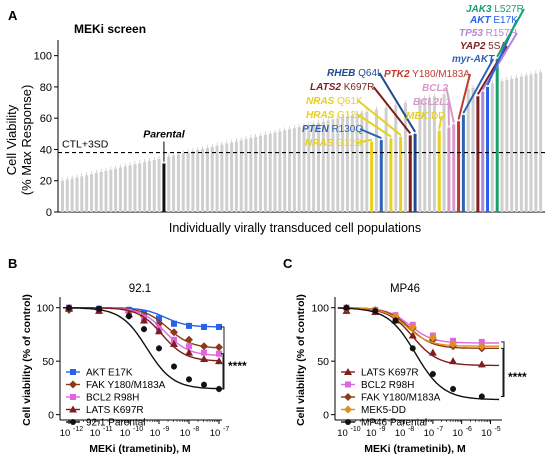 Image resolution: width=550 pixels, height=457 pixels. What do you see at coordinates (417, 116) in the screenshot?
I see `label-gene: MEK` at bounding box center [417, 116].